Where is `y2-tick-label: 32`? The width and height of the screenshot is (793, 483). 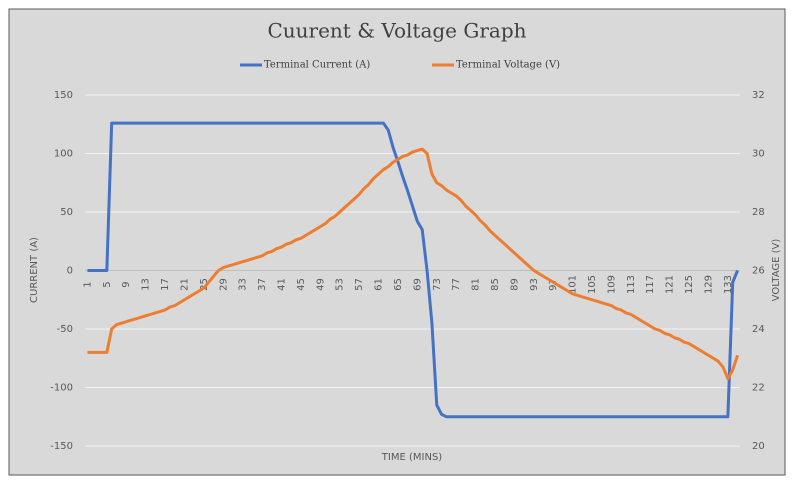 y2-tick-label: 32 is located at coordinates (758, 95).